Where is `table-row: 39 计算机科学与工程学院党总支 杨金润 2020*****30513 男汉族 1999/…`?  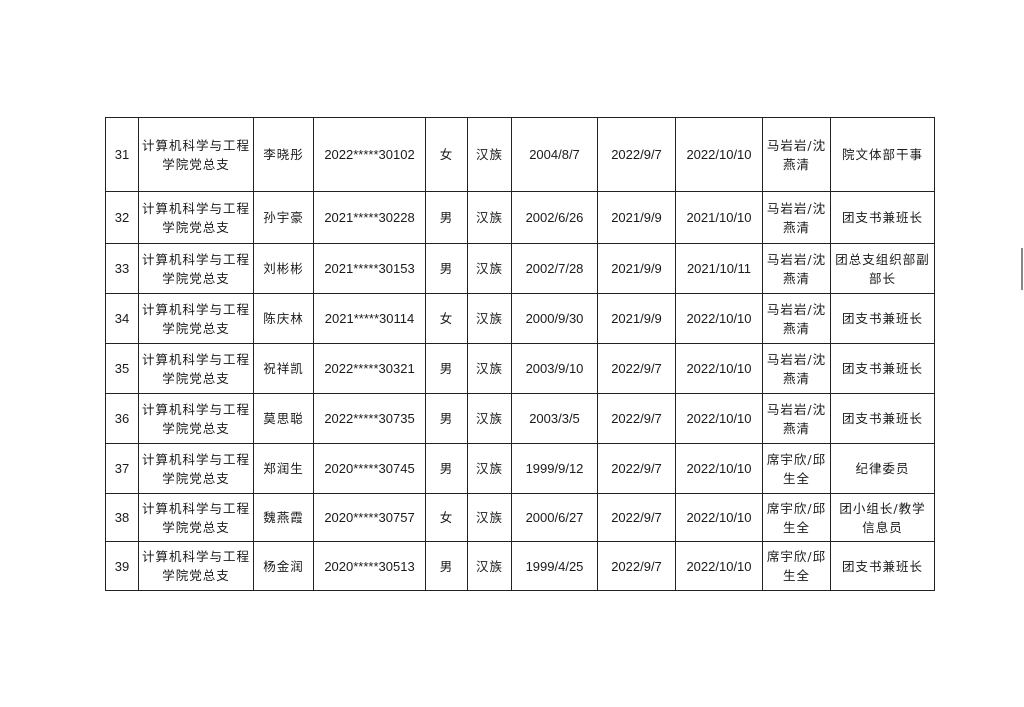 table-row: 39 计算机科学与工程学院党总支 杨金润 2020*****30513 男汉族 1999/… is located at coordinates (520, 566).